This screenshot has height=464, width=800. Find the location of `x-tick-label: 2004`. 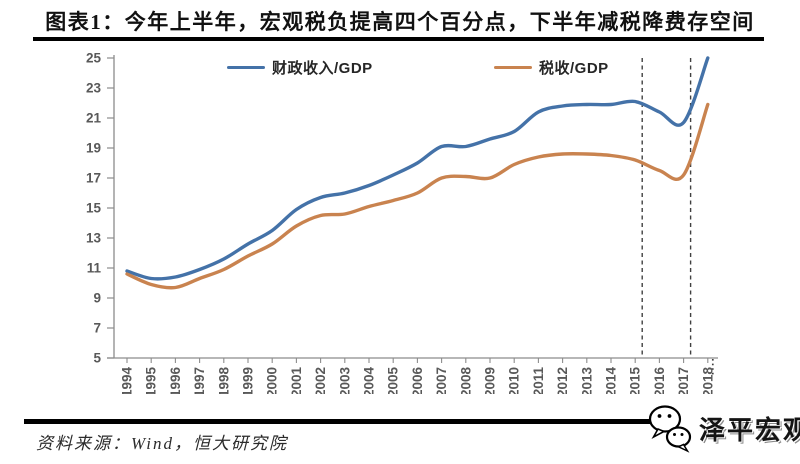

x-tick-label: 2004 is located at coordinates (369, 380).